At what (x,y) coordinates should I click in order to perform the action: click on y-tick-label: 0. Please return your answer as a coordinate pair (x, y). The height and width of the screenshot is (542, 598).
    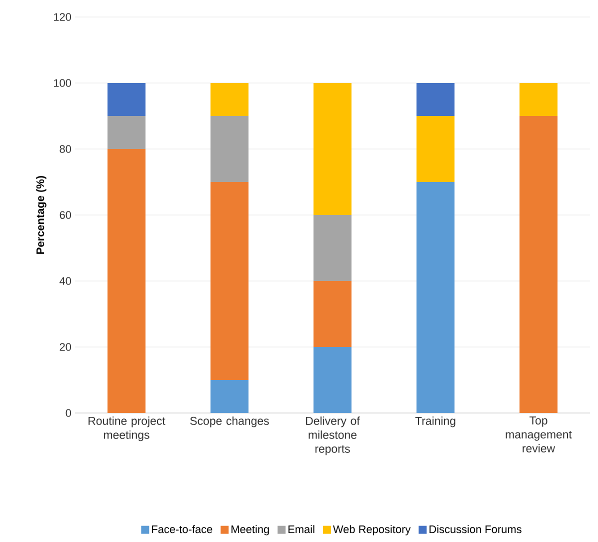
    Looking at the image, I should click on (69, 413).